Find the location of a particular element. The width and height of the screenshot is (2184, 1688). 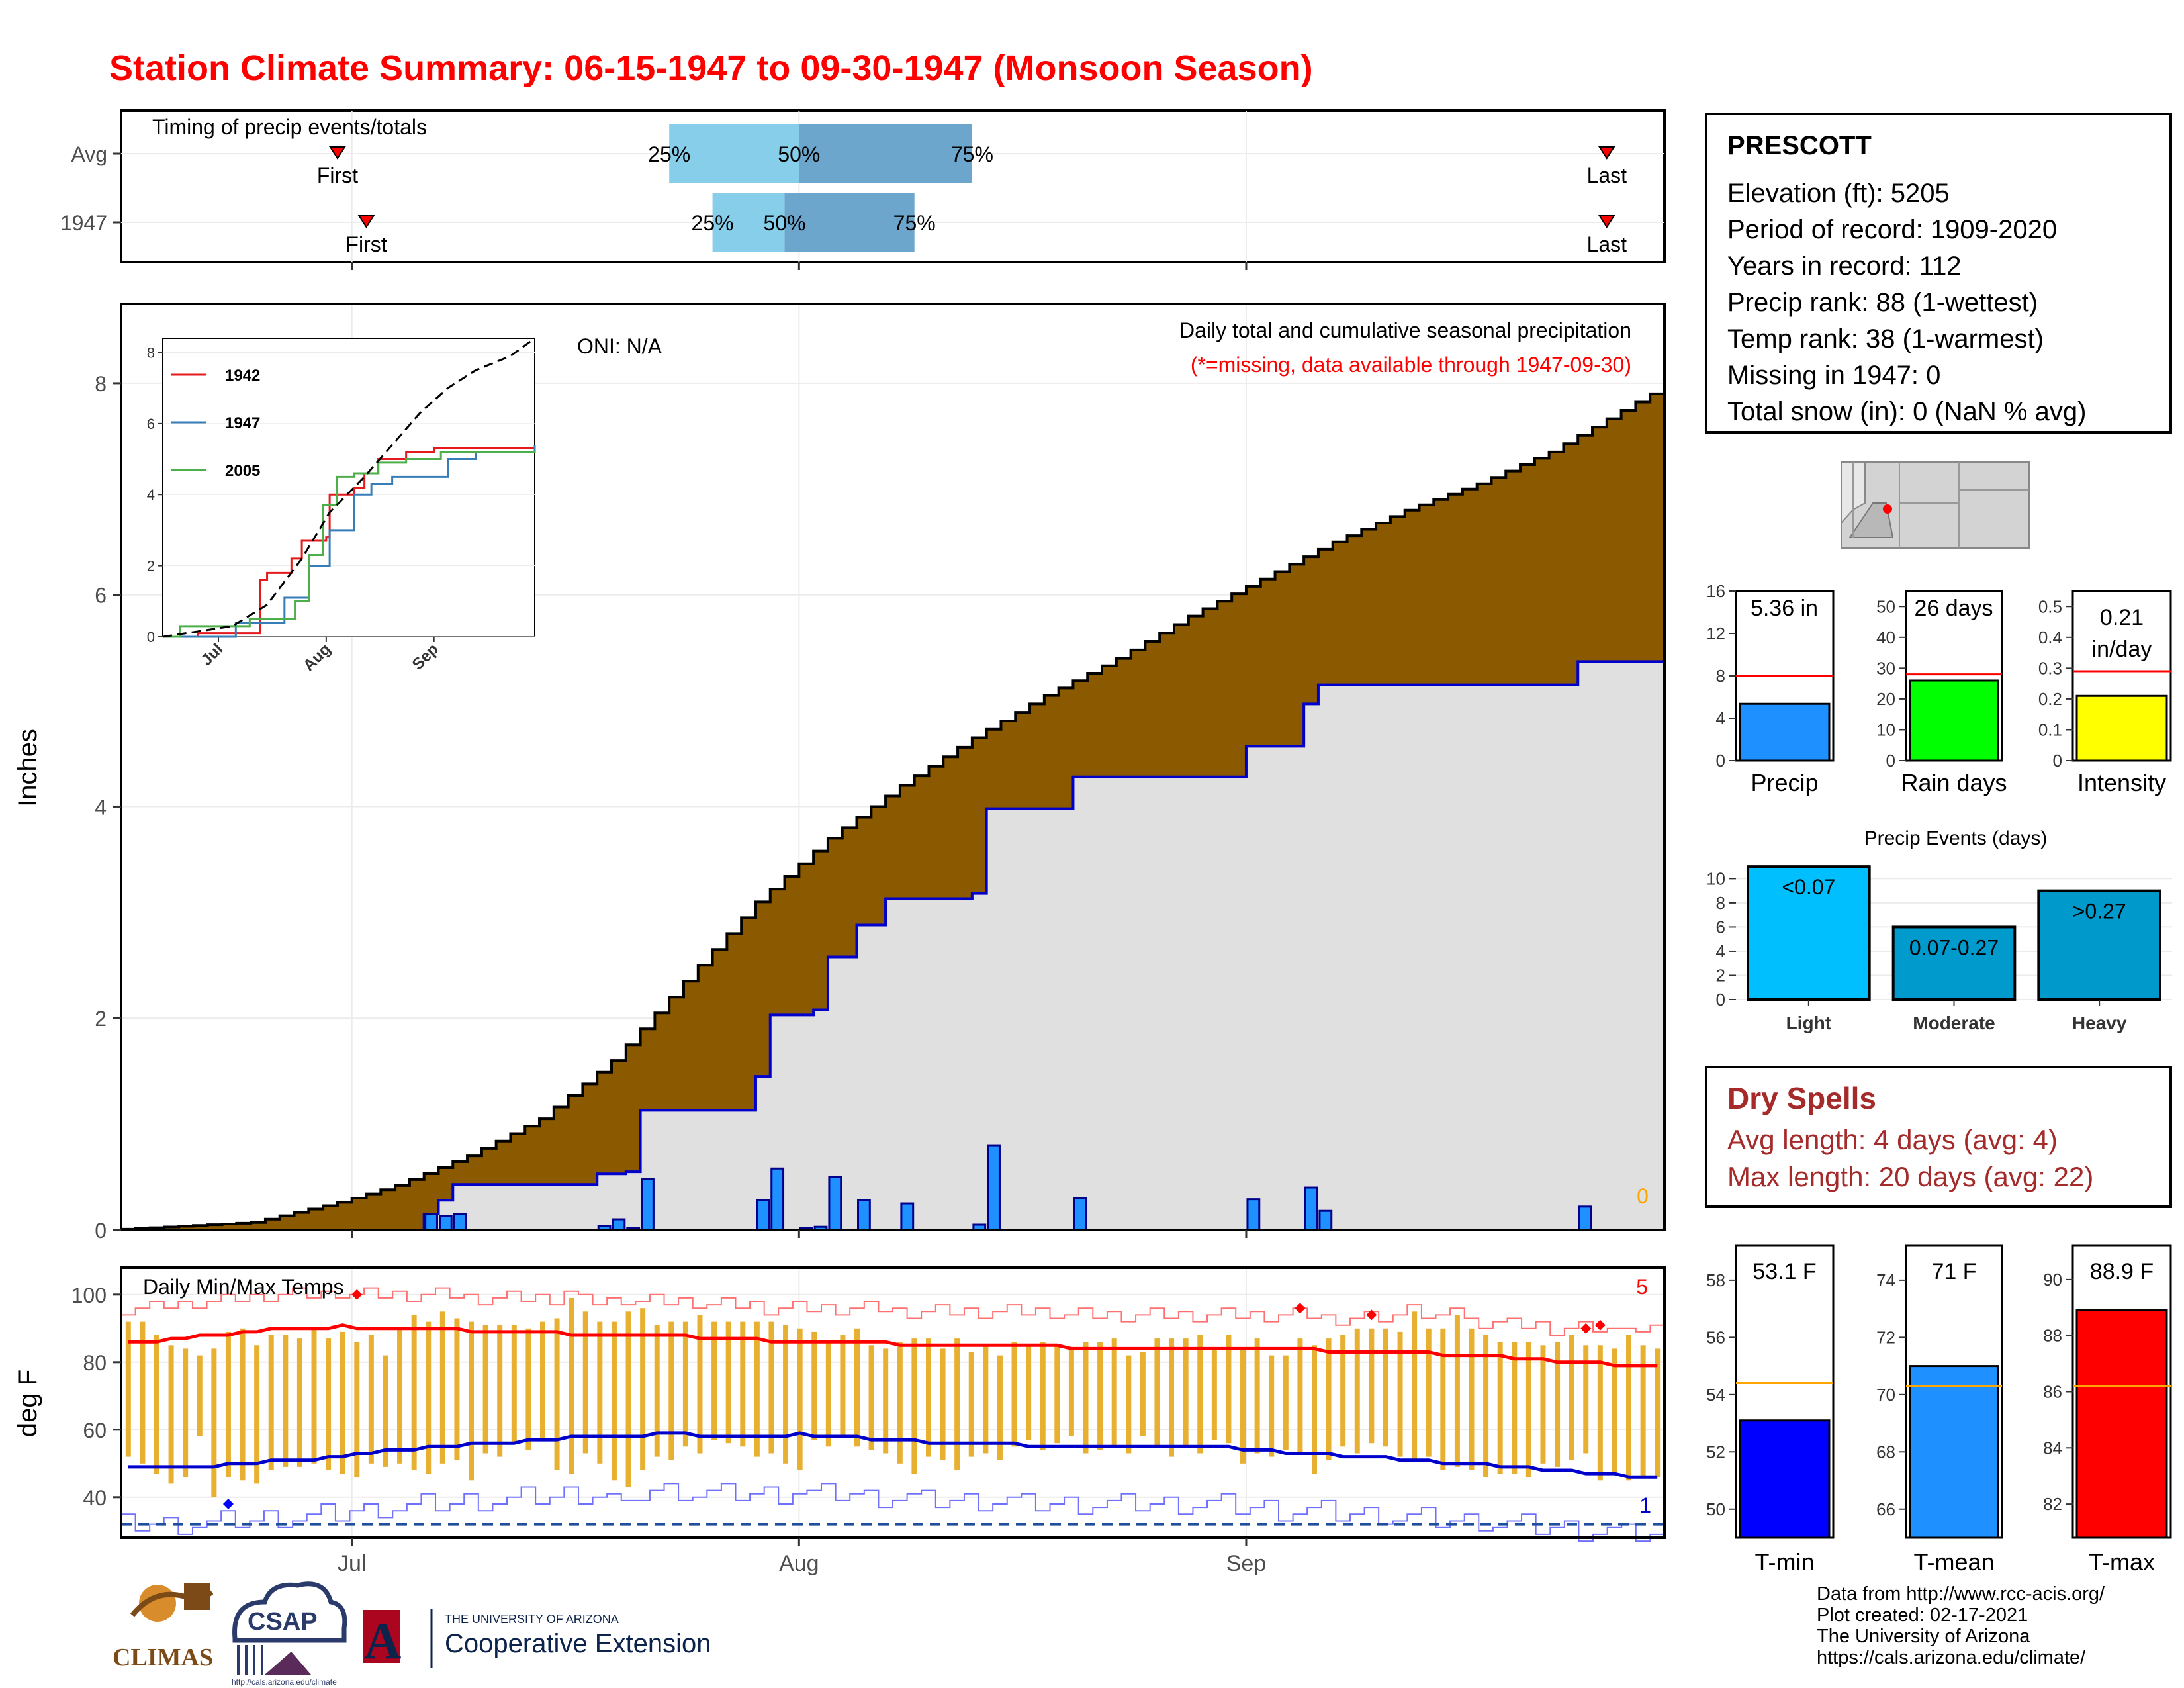

summary-ytick-label: 52 is located at coordinates (1715, 1452).